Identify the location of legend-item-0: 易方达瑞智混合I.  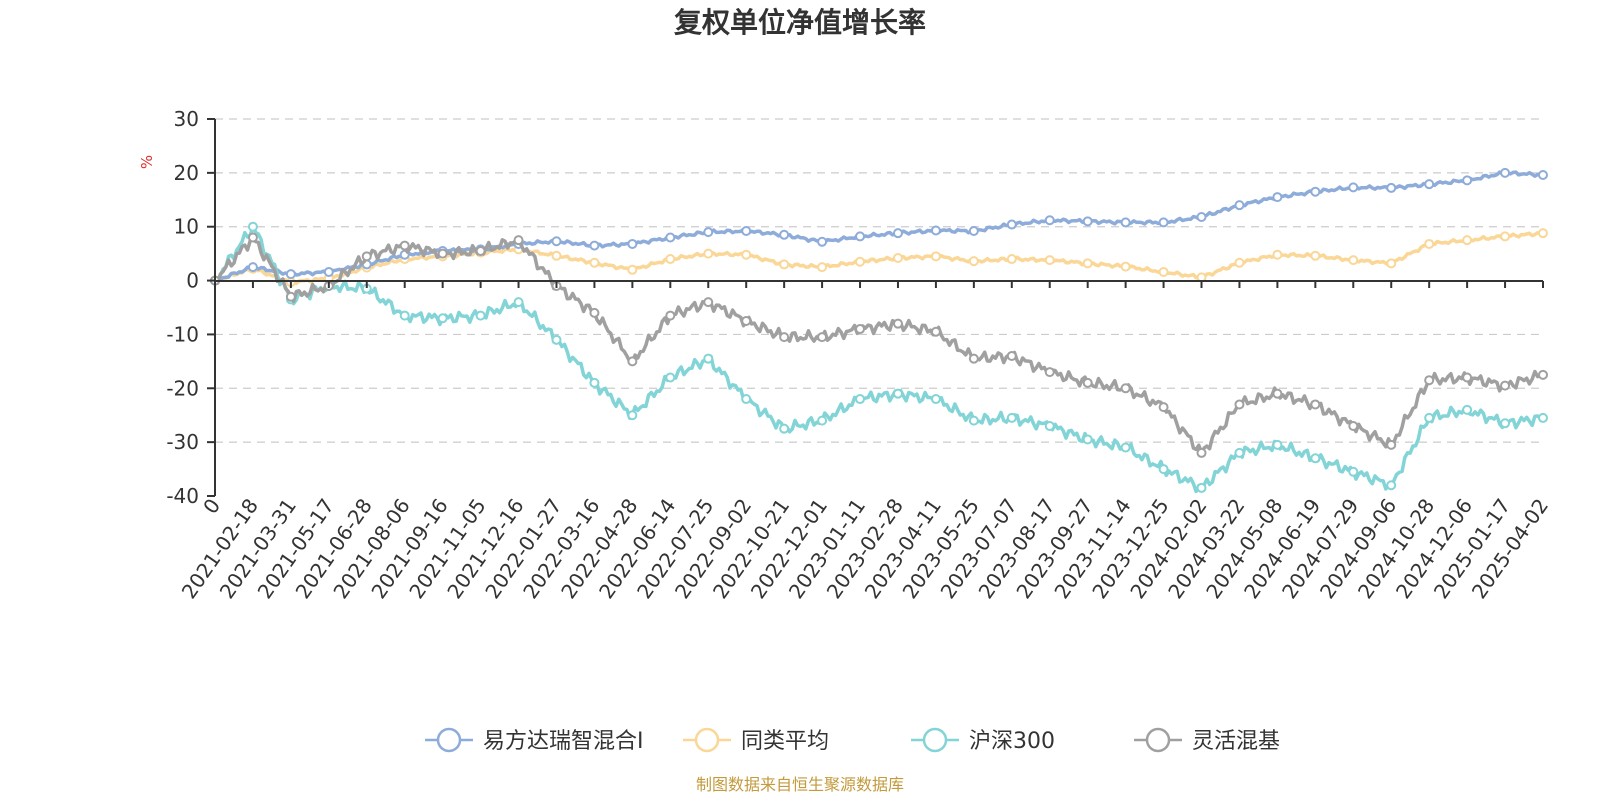
(534, 740).